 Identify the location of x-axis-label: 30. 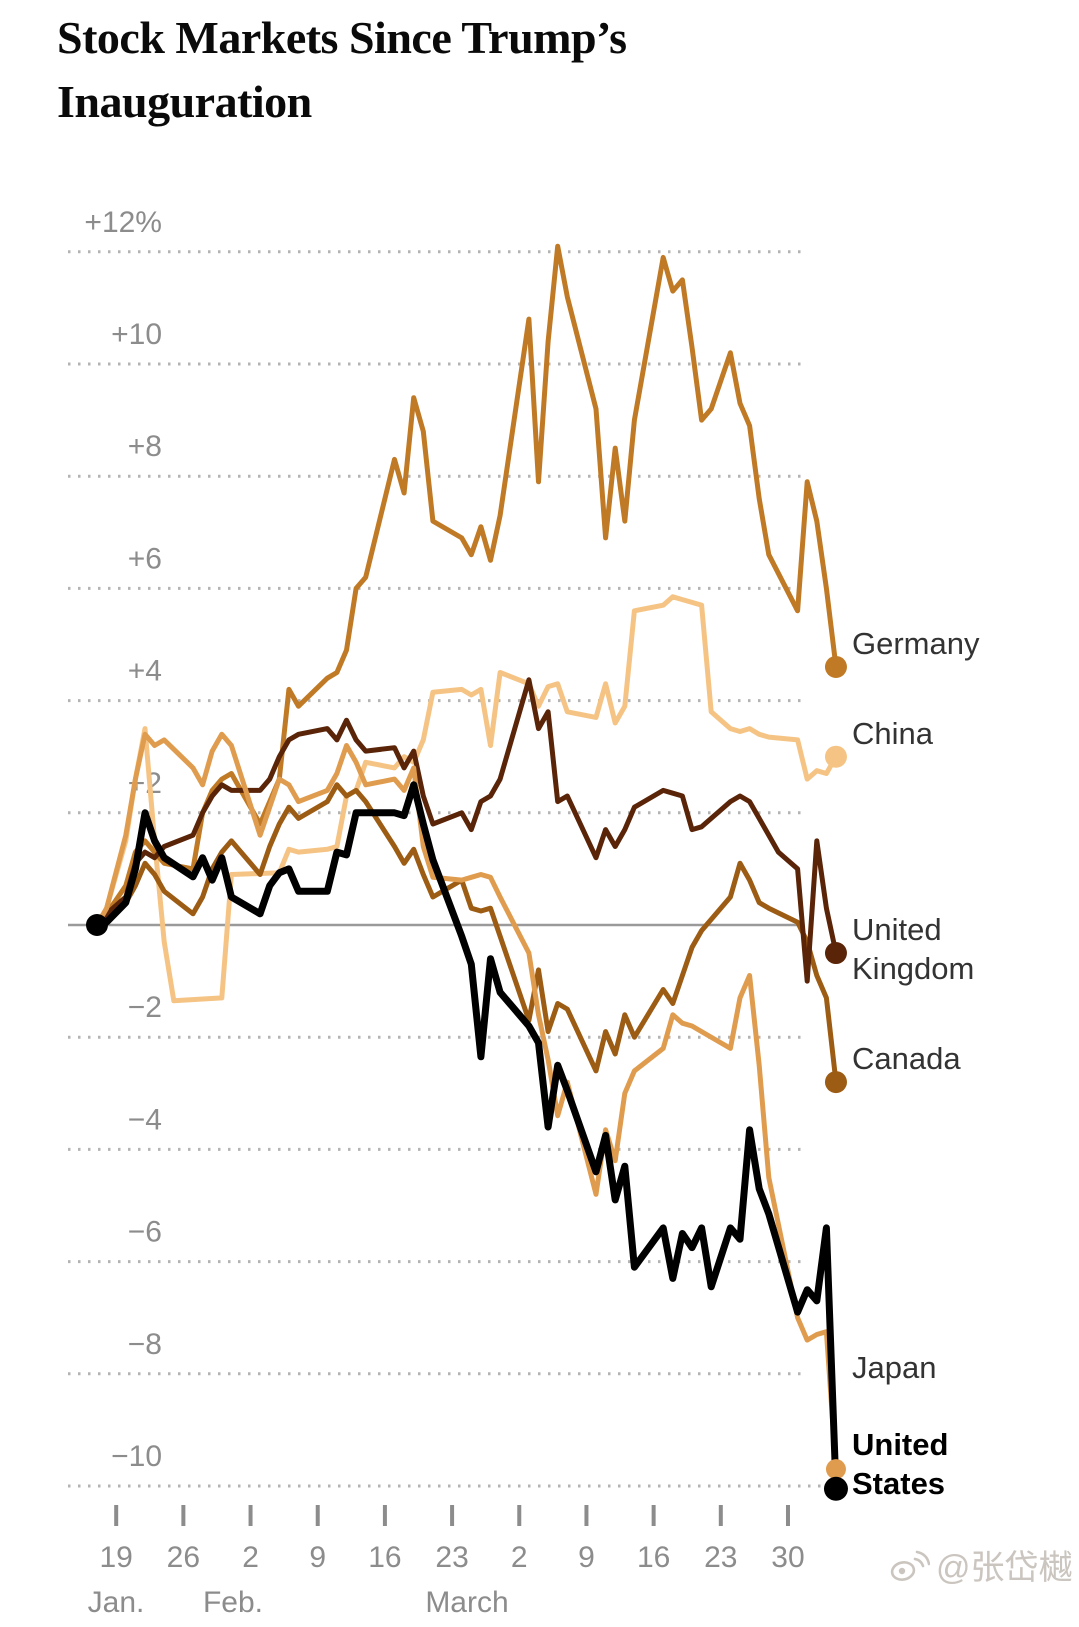
(787, 1557).